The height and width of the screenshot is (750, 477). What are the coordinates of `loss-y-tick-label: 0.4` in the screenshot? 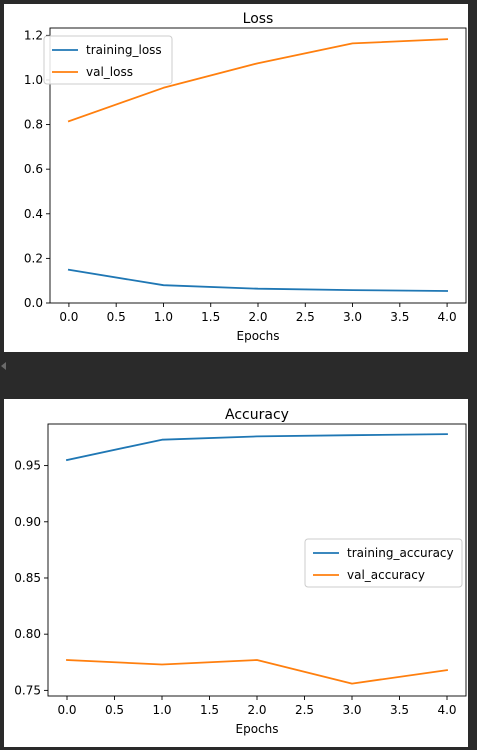 It's located at (33, 214).